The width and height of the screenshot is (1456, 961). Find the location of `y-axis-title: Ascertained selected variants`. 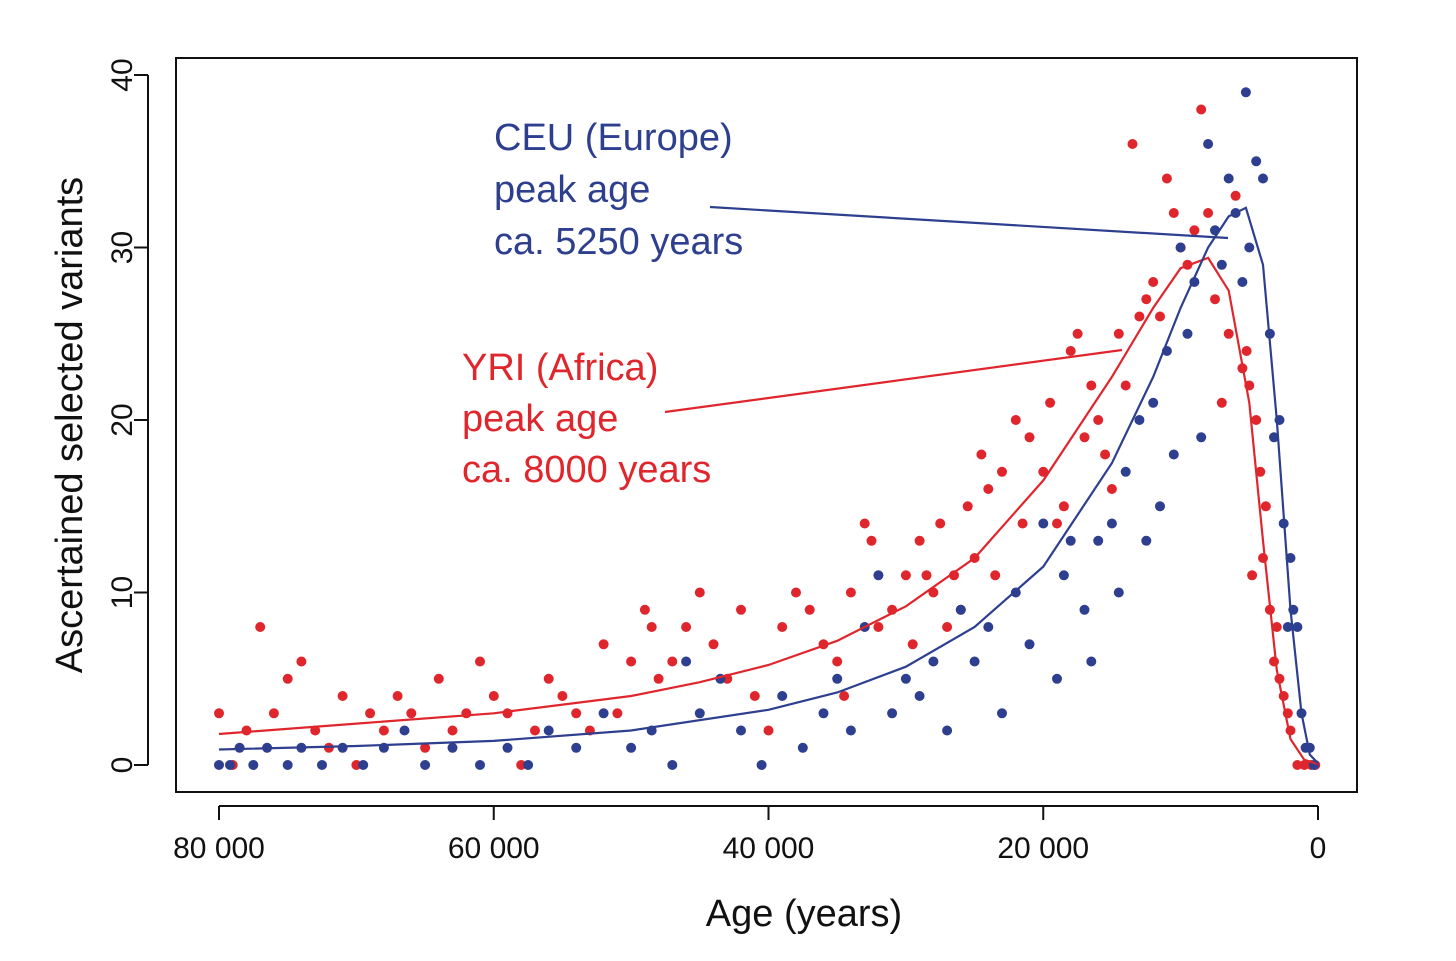

y-axis-title: Ascertained selected variants is located at coordinates (70, 425).